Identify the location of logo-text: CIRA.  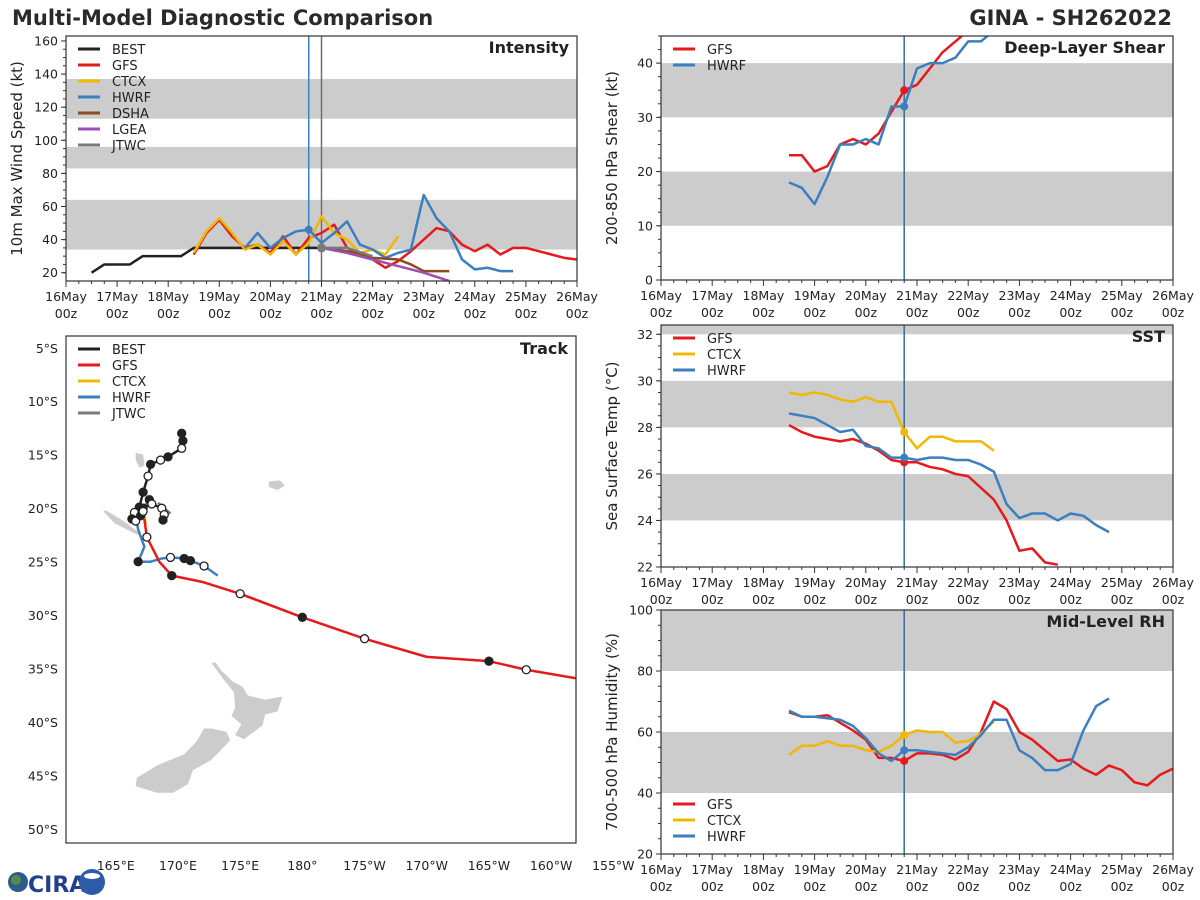
(57, 885).